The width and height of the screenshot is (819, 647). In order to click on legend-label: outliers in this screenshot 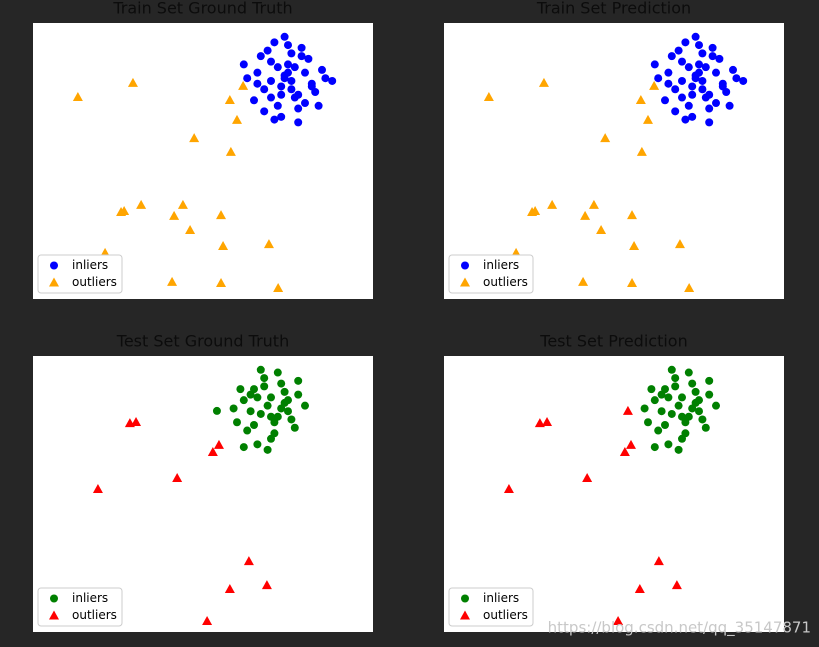, I will do `click(505, 282)`.